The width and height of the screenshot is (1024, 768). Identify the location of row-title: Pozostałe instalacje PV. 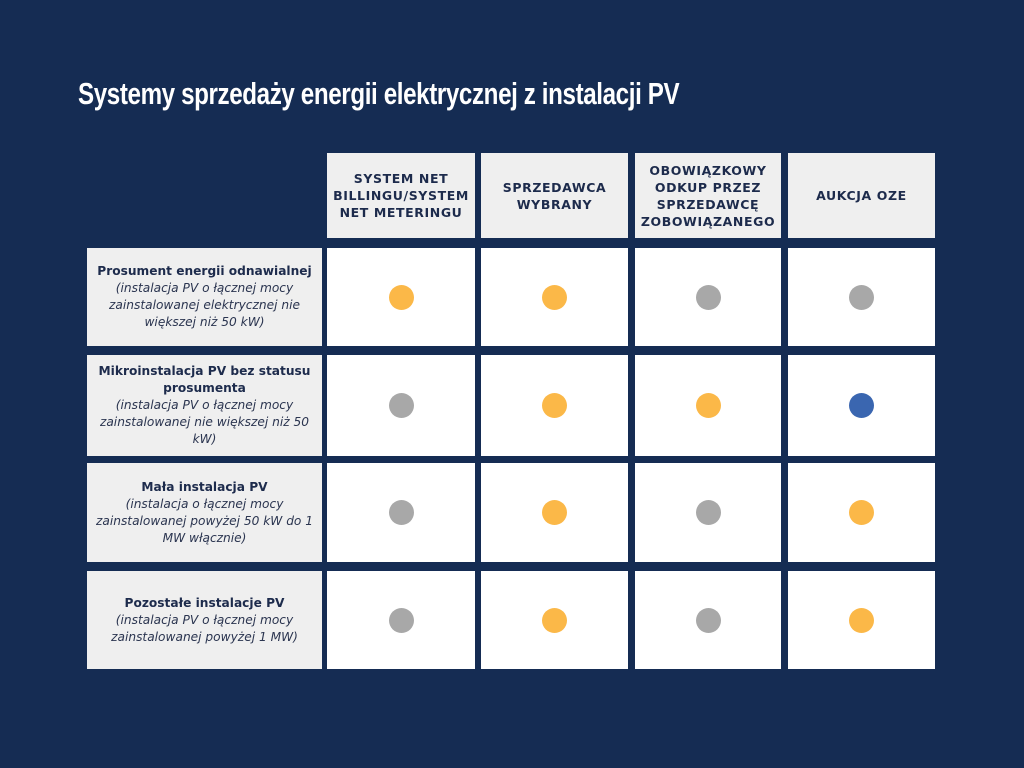
(204, 602).